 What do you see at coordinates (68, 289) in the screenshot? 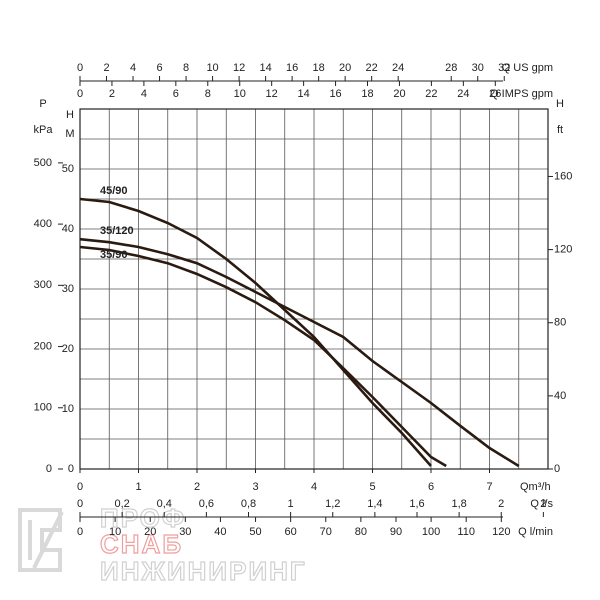
I see `y-tick-label: 30` at bounding box center [68, 289].